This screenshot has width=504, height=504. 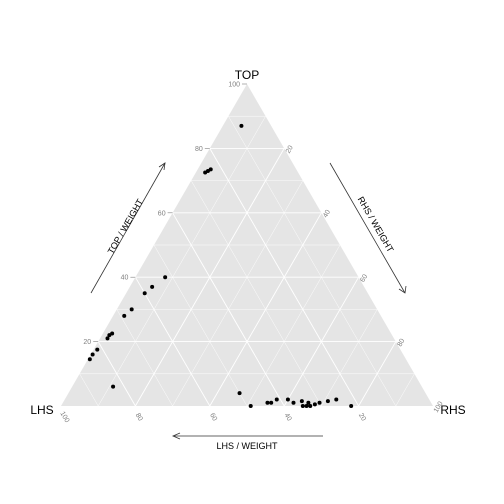 I want to click on vertex-label-top: TOP, so click(x=247, y=75).